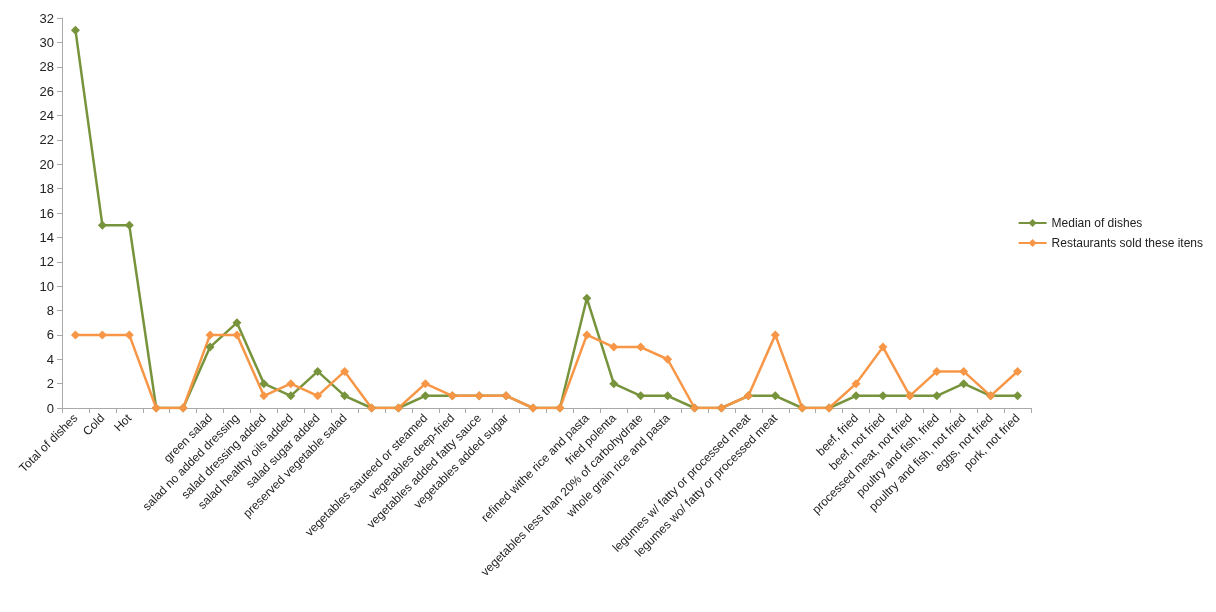 The image size is (1216, 612). Describe the element at coordinates (46, 286) in the screenshot. I see `y-tick-label: 10` at that location.